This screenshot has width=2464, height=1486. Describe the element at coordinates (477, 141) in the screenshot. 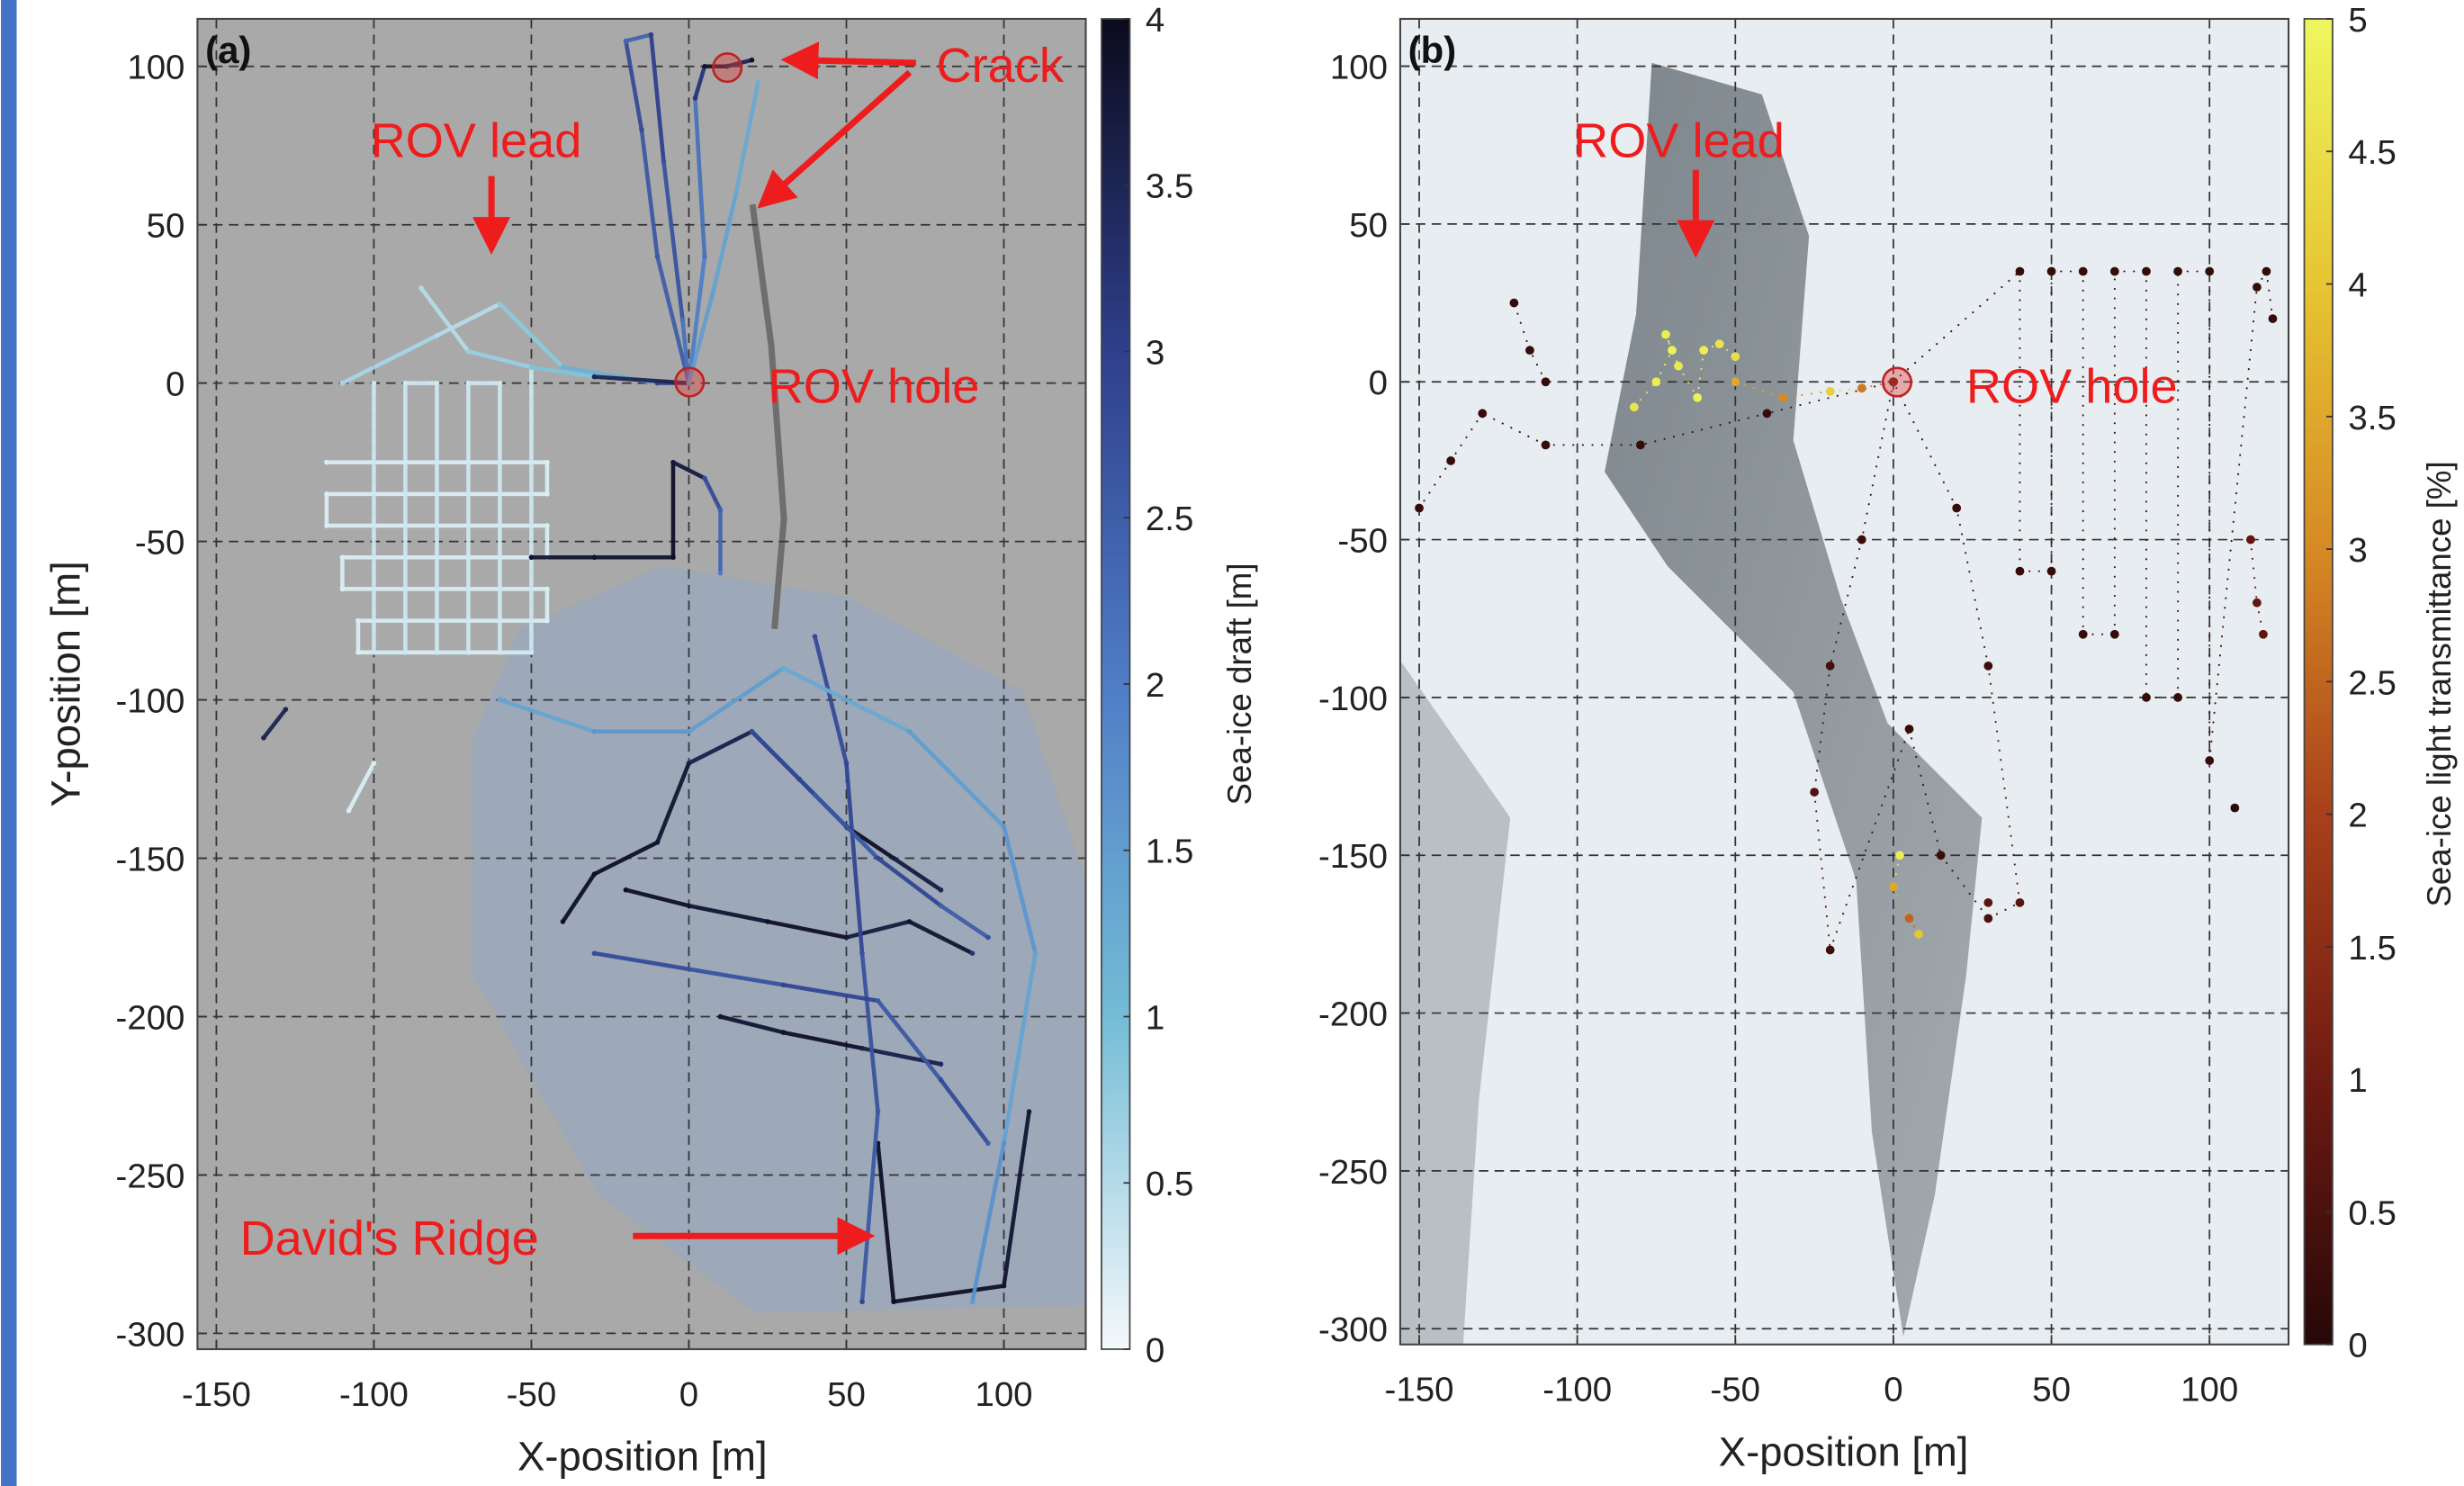

I see `annotation: ROV lead` at that location.